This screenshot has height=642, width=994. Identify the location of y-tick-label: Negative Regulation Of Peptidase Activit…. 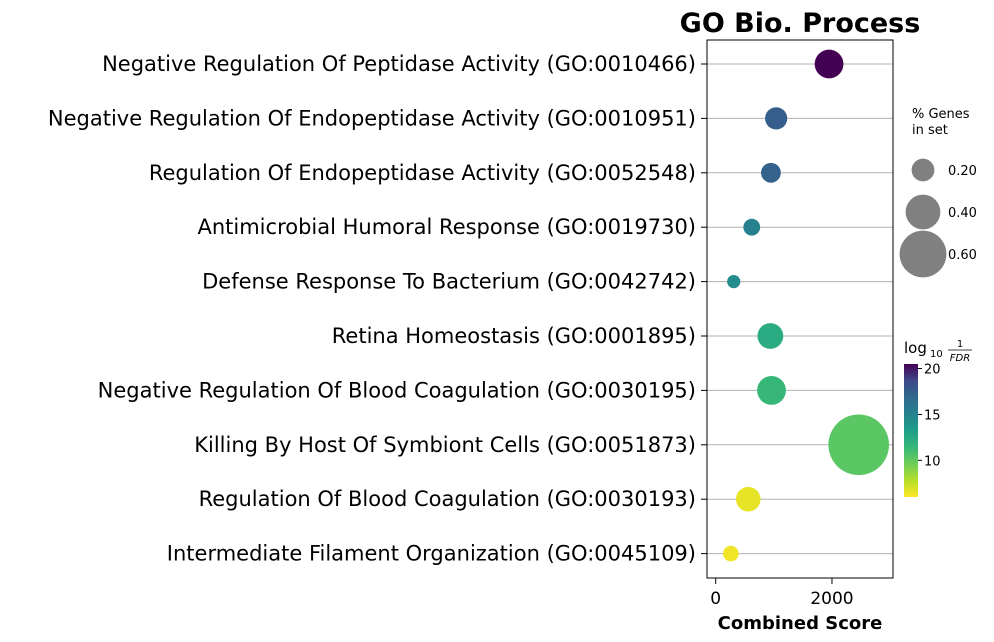
(399, 64).